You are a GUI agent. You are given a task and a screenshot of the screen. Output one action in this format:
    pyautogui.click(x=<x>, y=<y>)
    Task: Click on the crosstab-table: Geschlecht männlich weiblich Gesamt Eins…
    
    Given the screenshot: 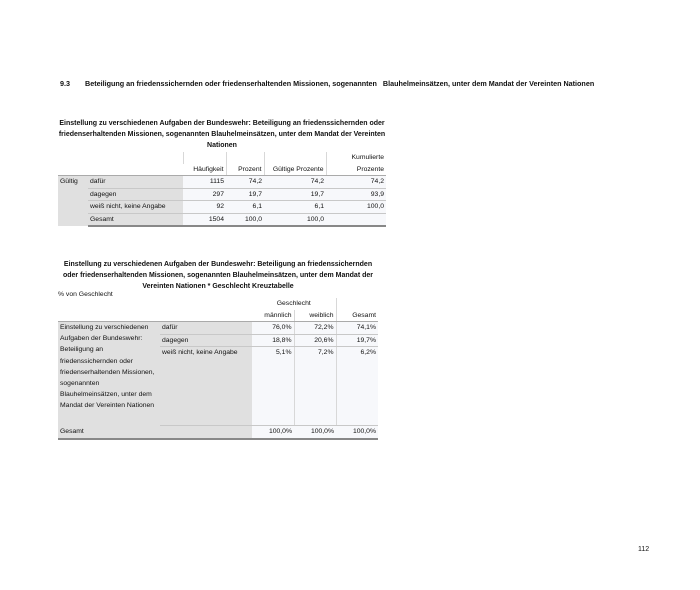 What is the action you would take?
    pyautogui.click(x=218, y=369)
    